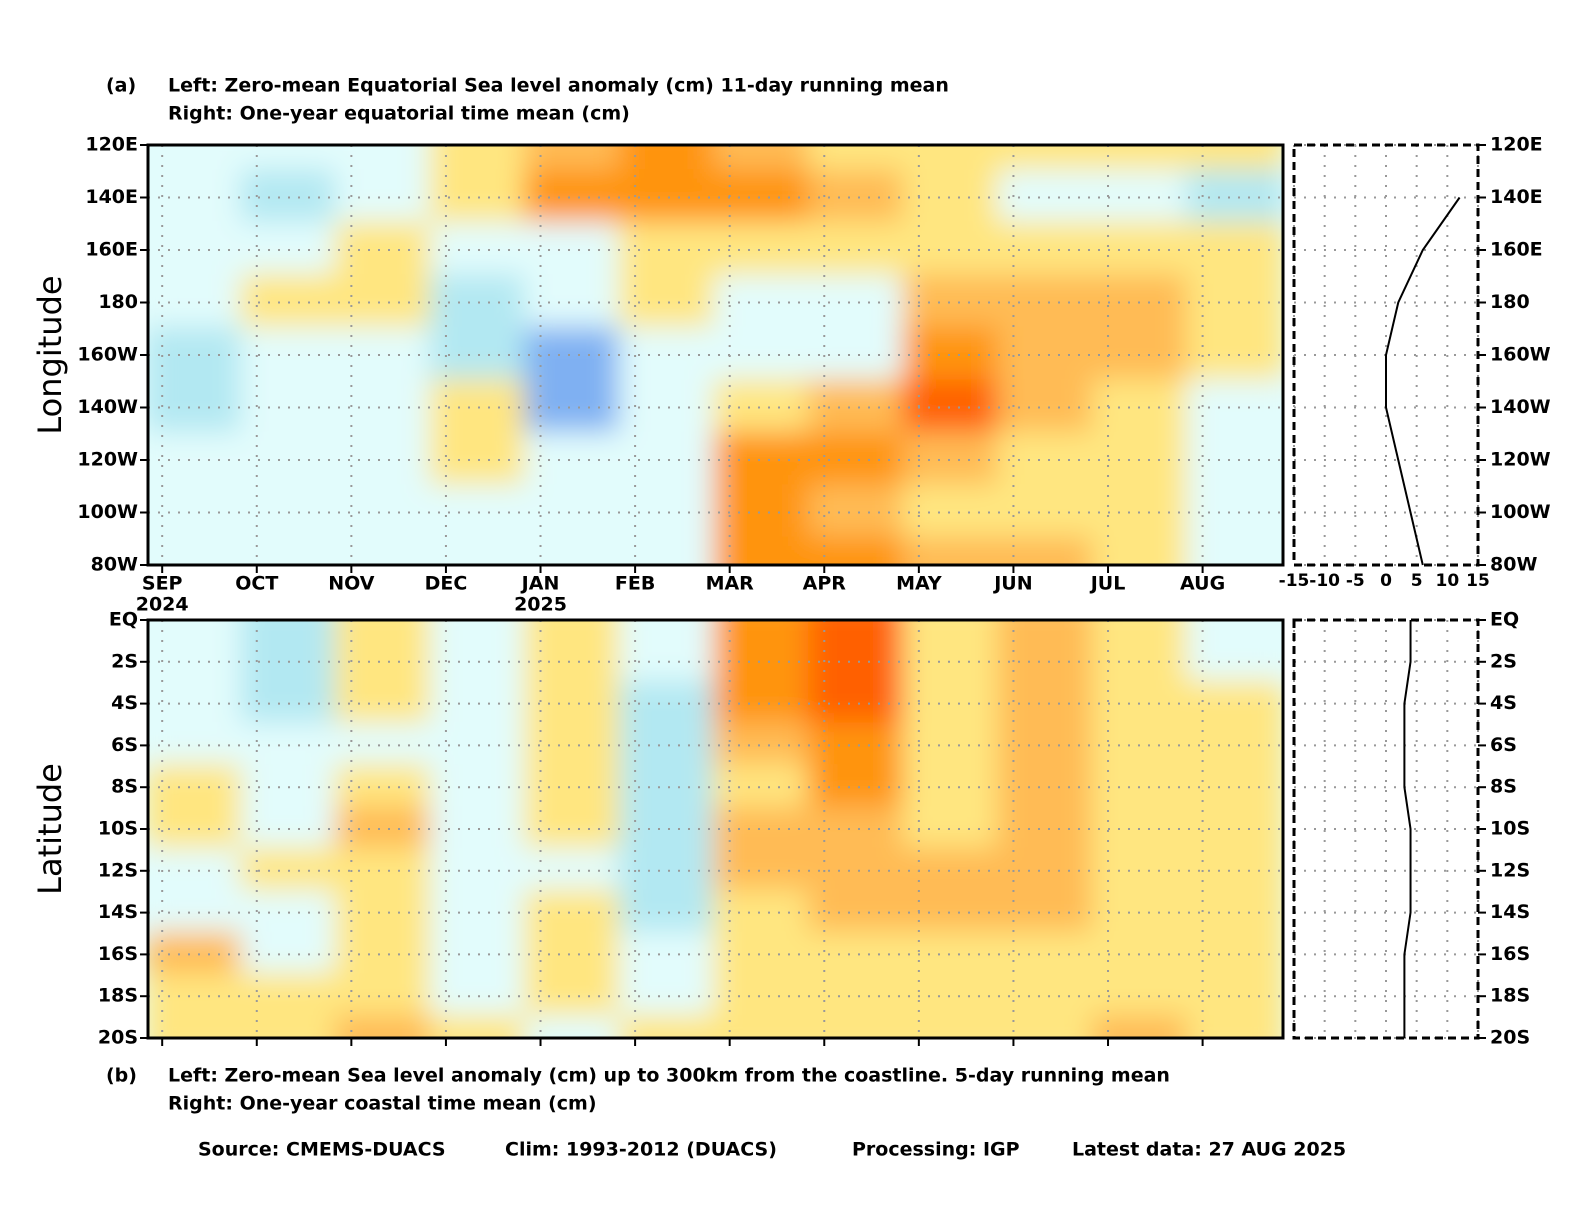 The image size is (1584, 1224). I want to click on y-tick-label: 180, so click(1510, 302).